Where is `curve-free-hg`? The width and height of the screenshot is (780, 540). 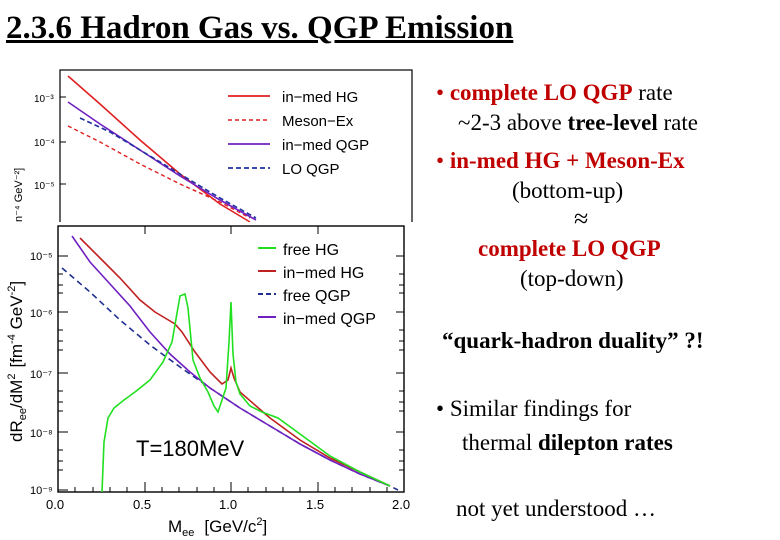
curve-free-hg is located at coordinates (246, 392).